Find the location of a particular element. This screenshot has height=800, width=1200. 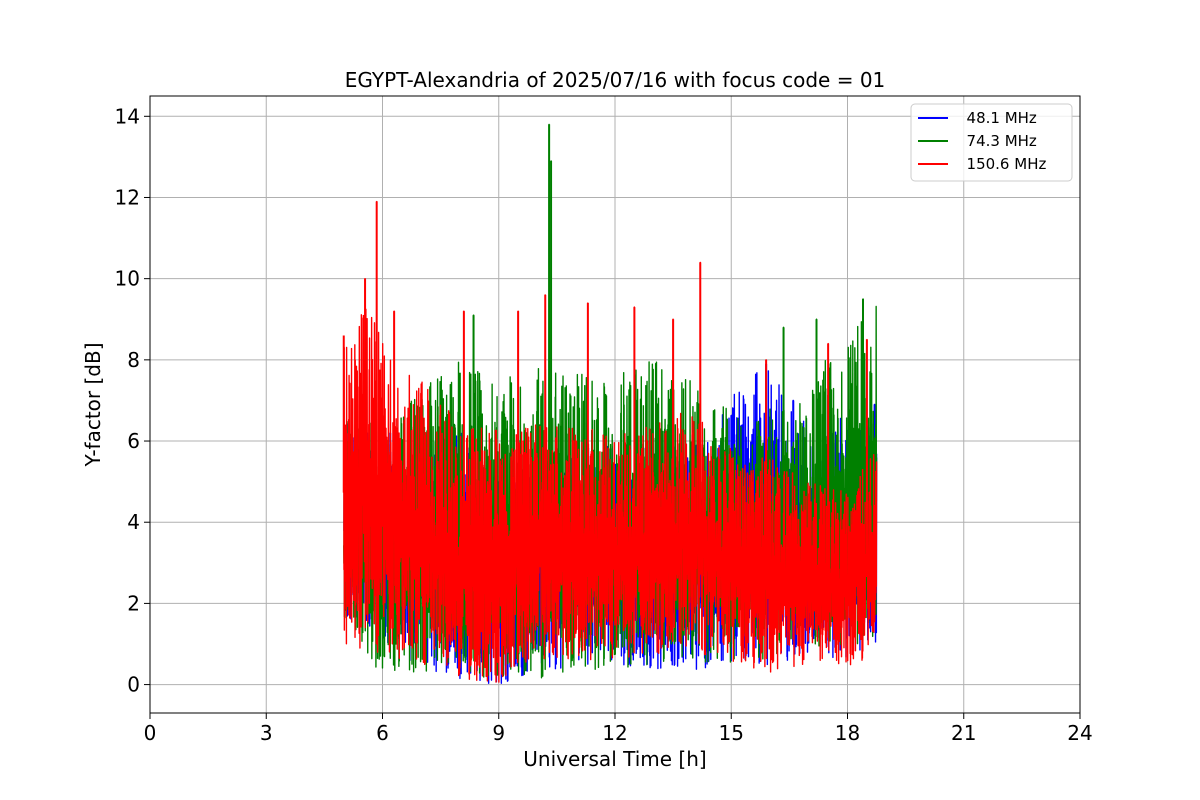

x-tick-label: 12 is located at coordinates (614, 733).